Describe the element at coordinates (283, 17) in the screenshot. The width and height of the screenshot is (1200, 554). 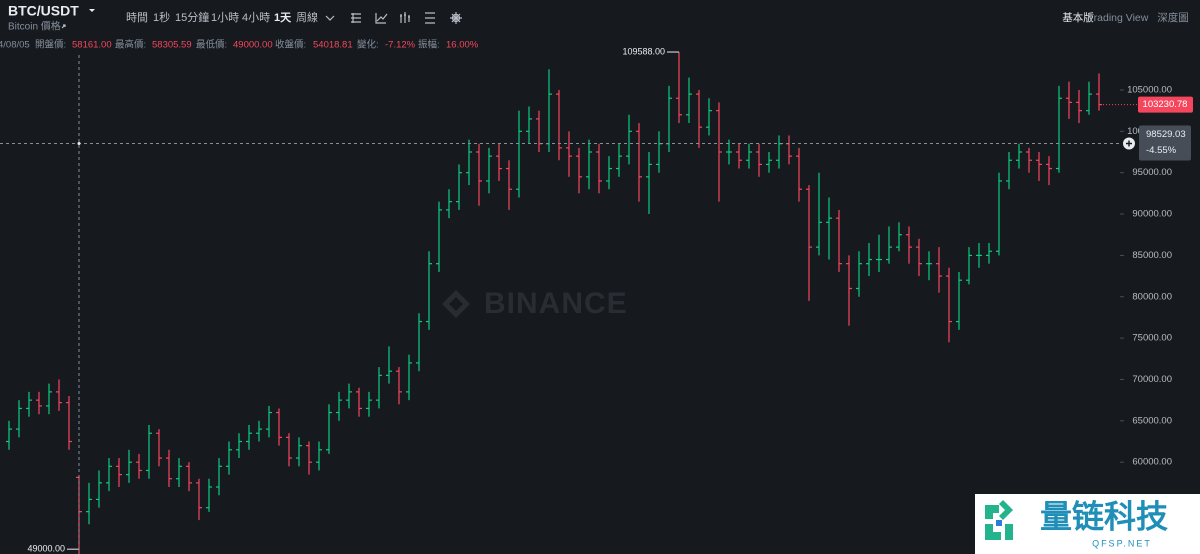
I see `interval-tab: 1天` at that location.